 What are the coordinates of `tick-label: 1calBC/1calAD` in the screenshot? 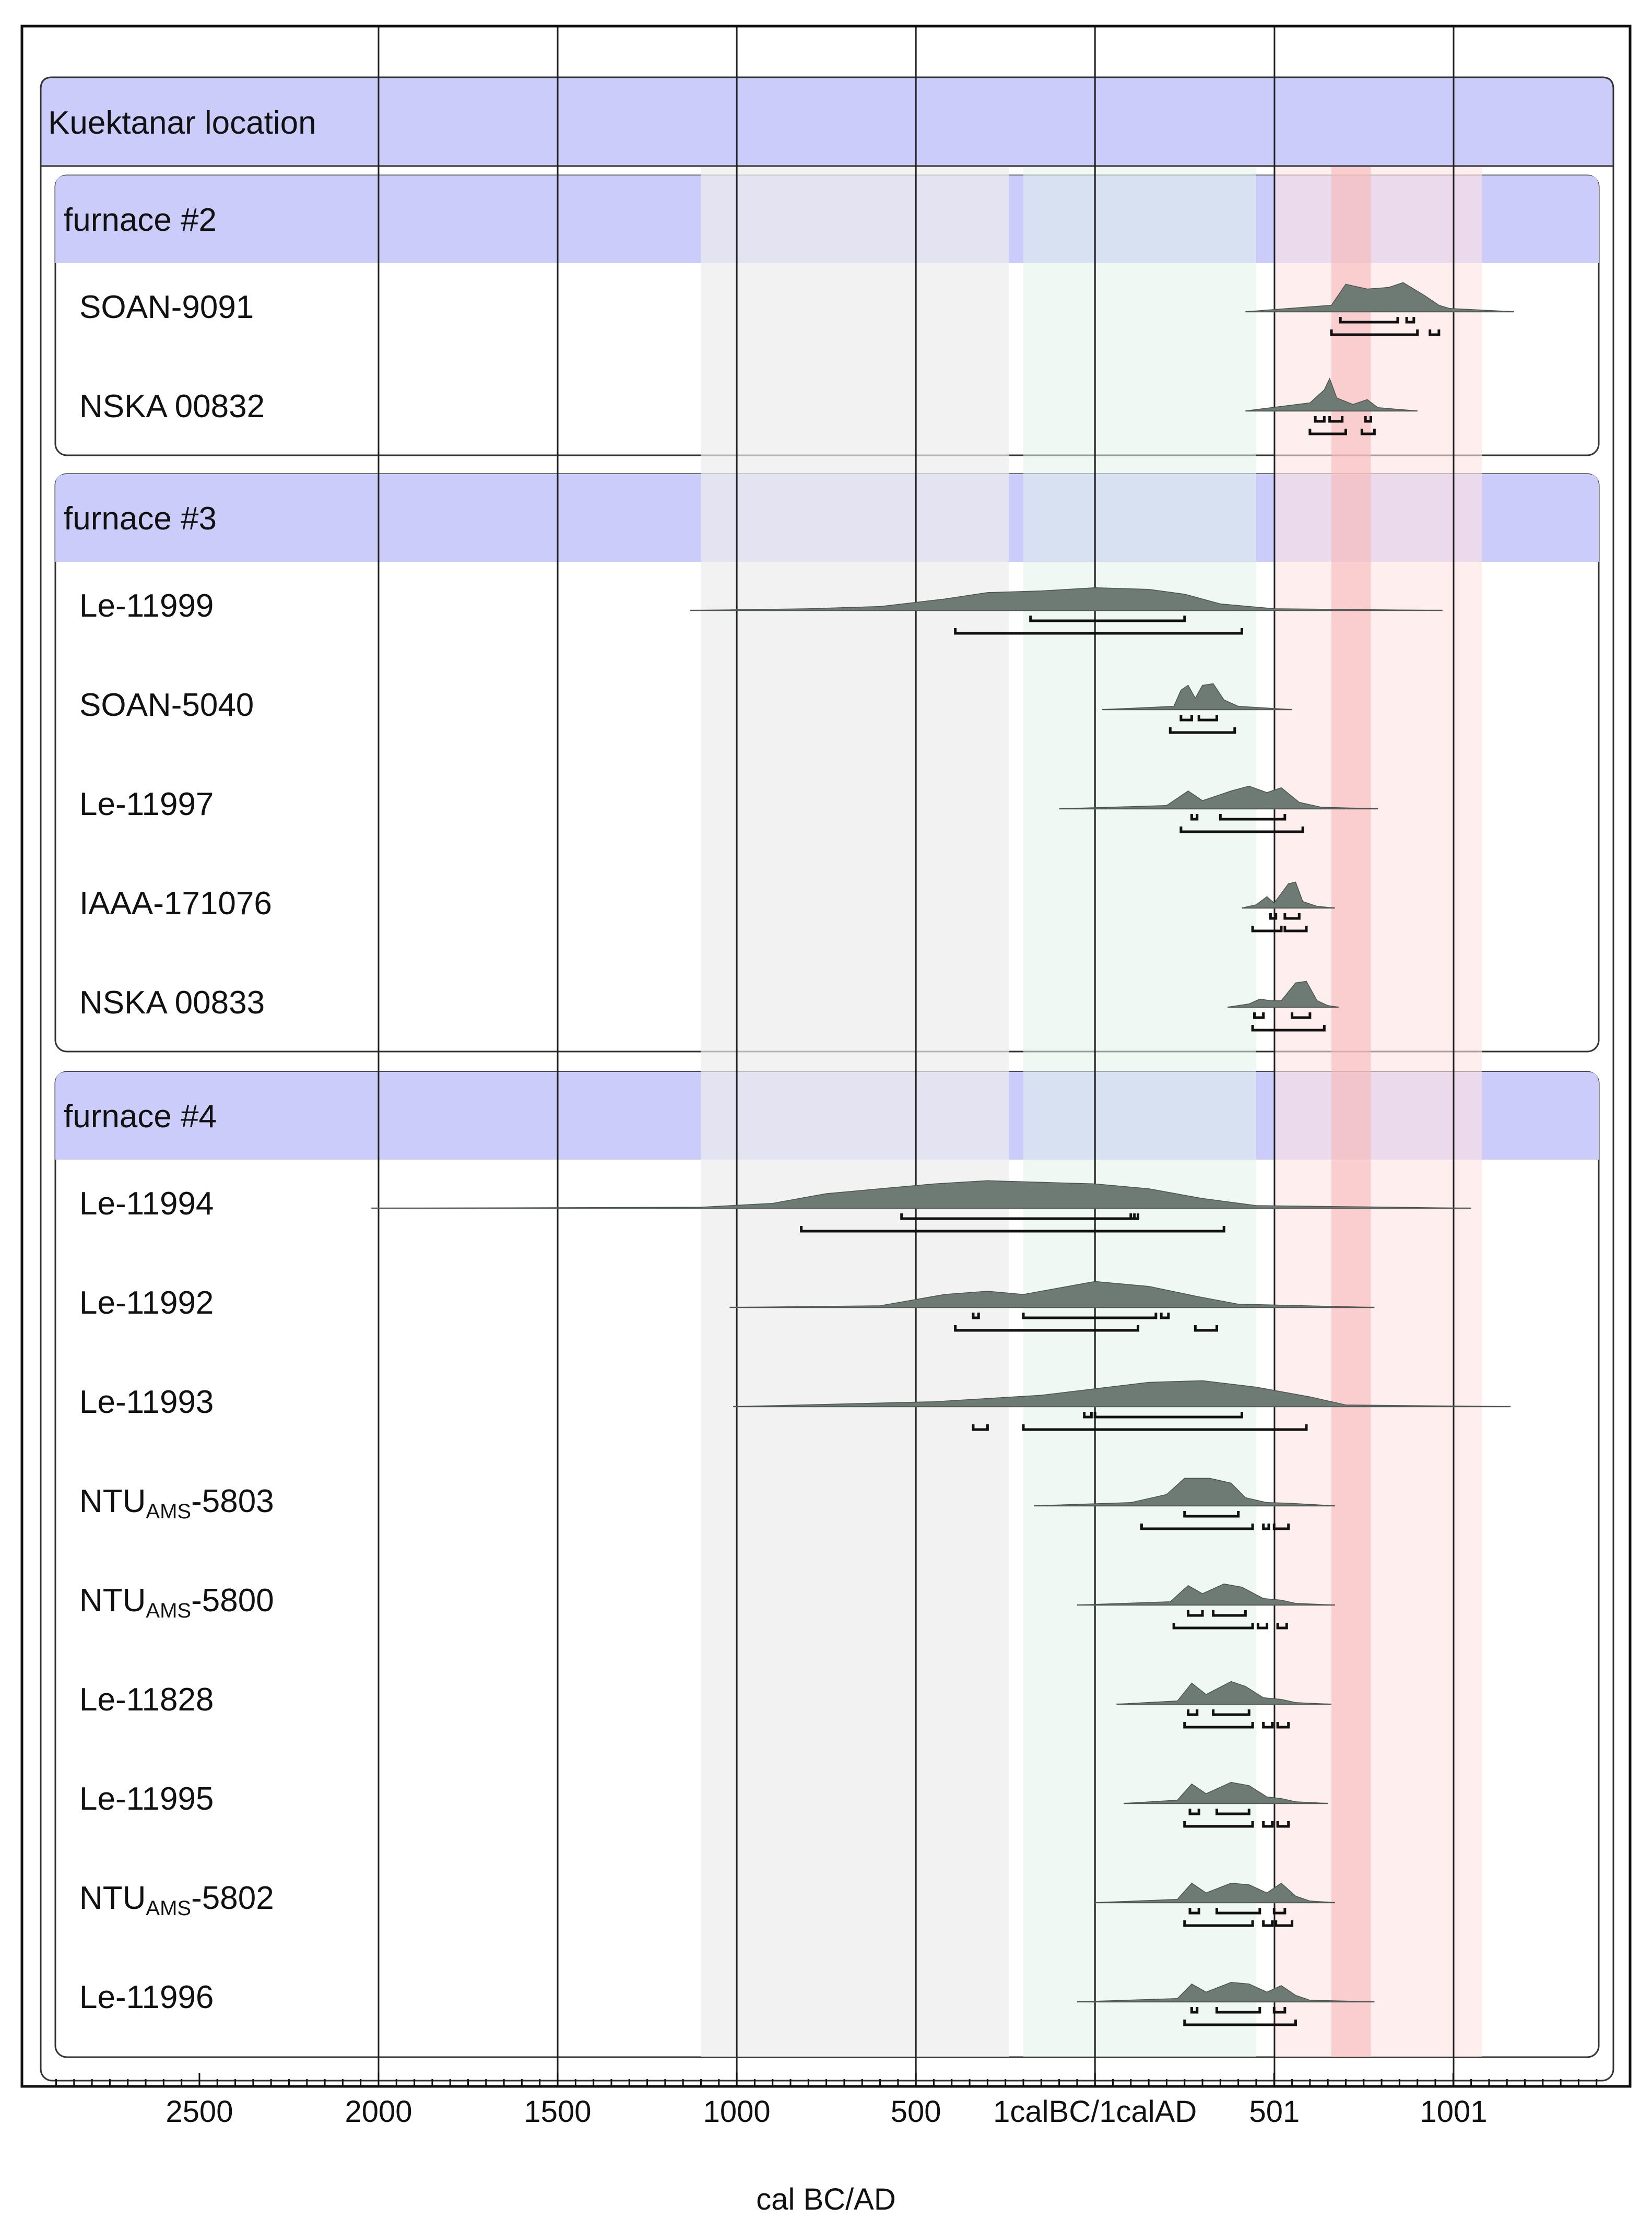 It's located at (1095, 2112).